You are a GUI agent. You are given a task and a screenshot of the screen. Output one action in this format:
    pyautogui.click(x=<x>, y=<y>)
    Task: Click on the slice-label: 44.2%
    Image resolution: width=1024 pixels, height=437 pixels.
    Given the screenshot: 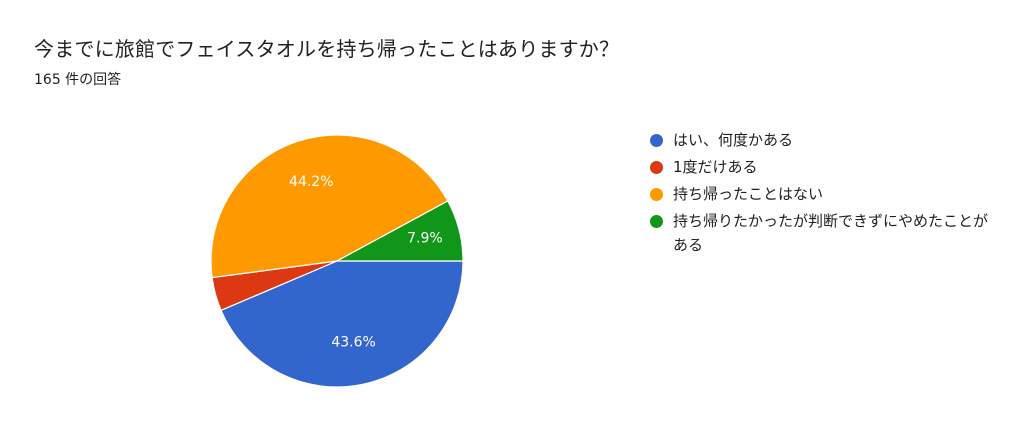 What is the action you would take?
    pyautogui.click(x=311, y=182)
    